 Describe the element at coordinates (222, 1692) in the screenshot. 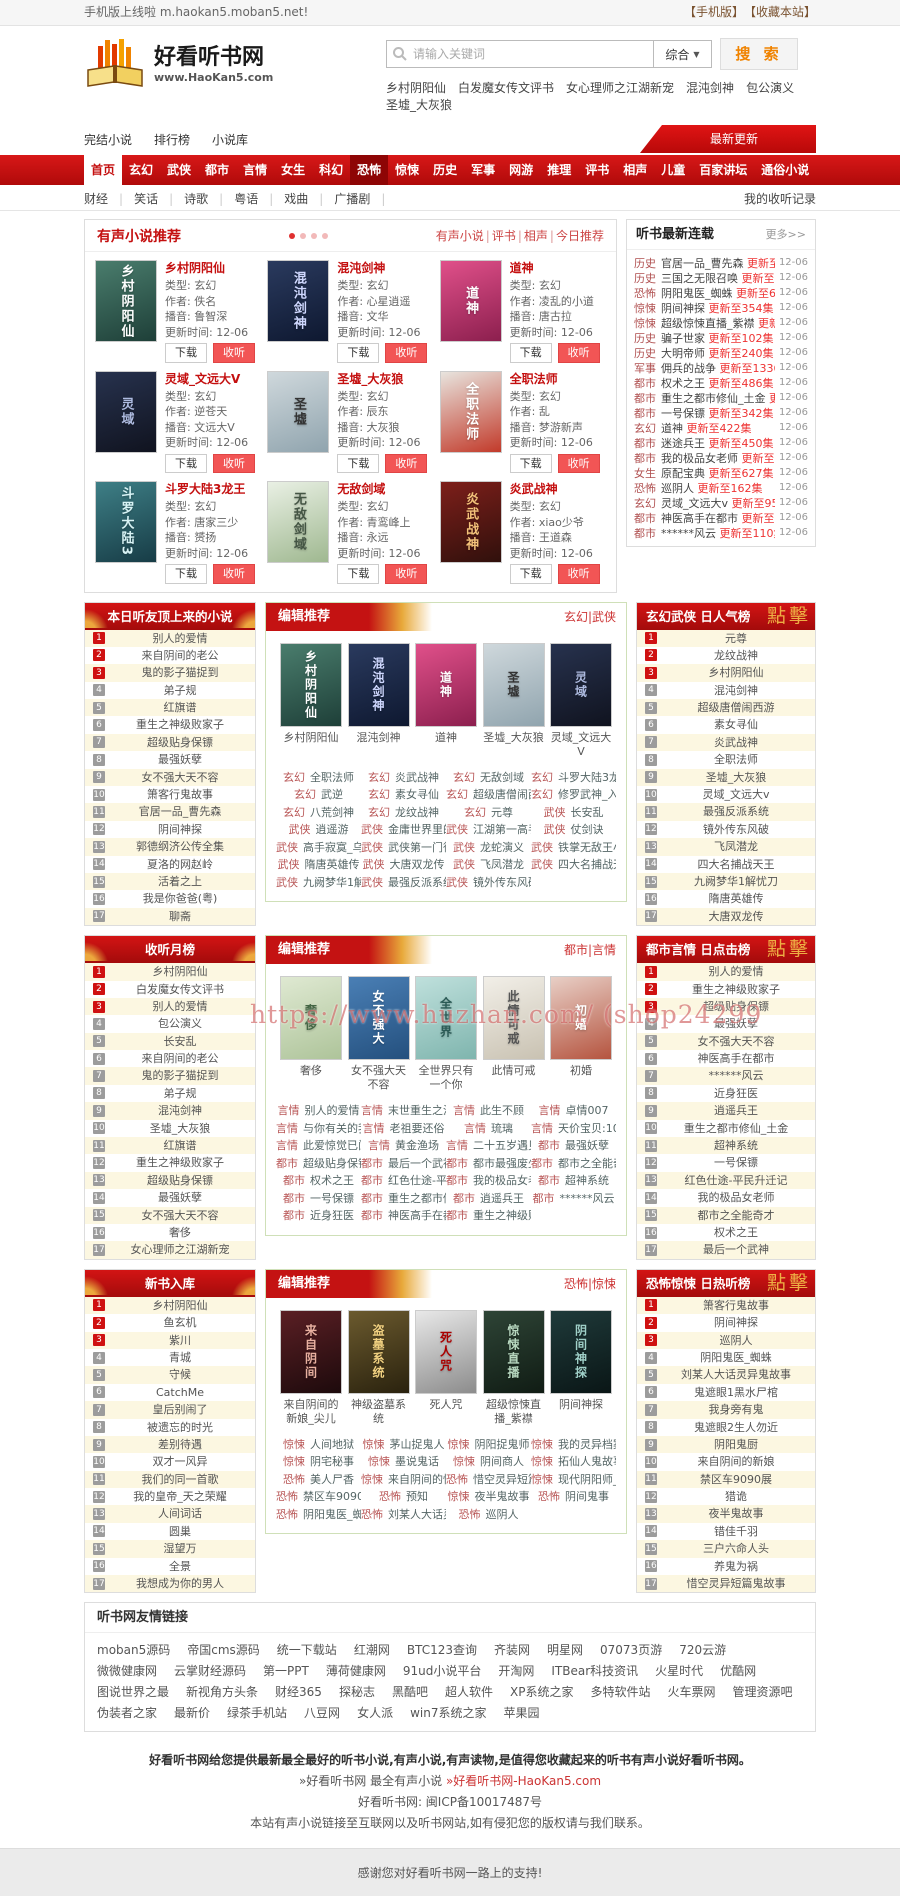

I see `friend-link: 新视角方头条` at that location.